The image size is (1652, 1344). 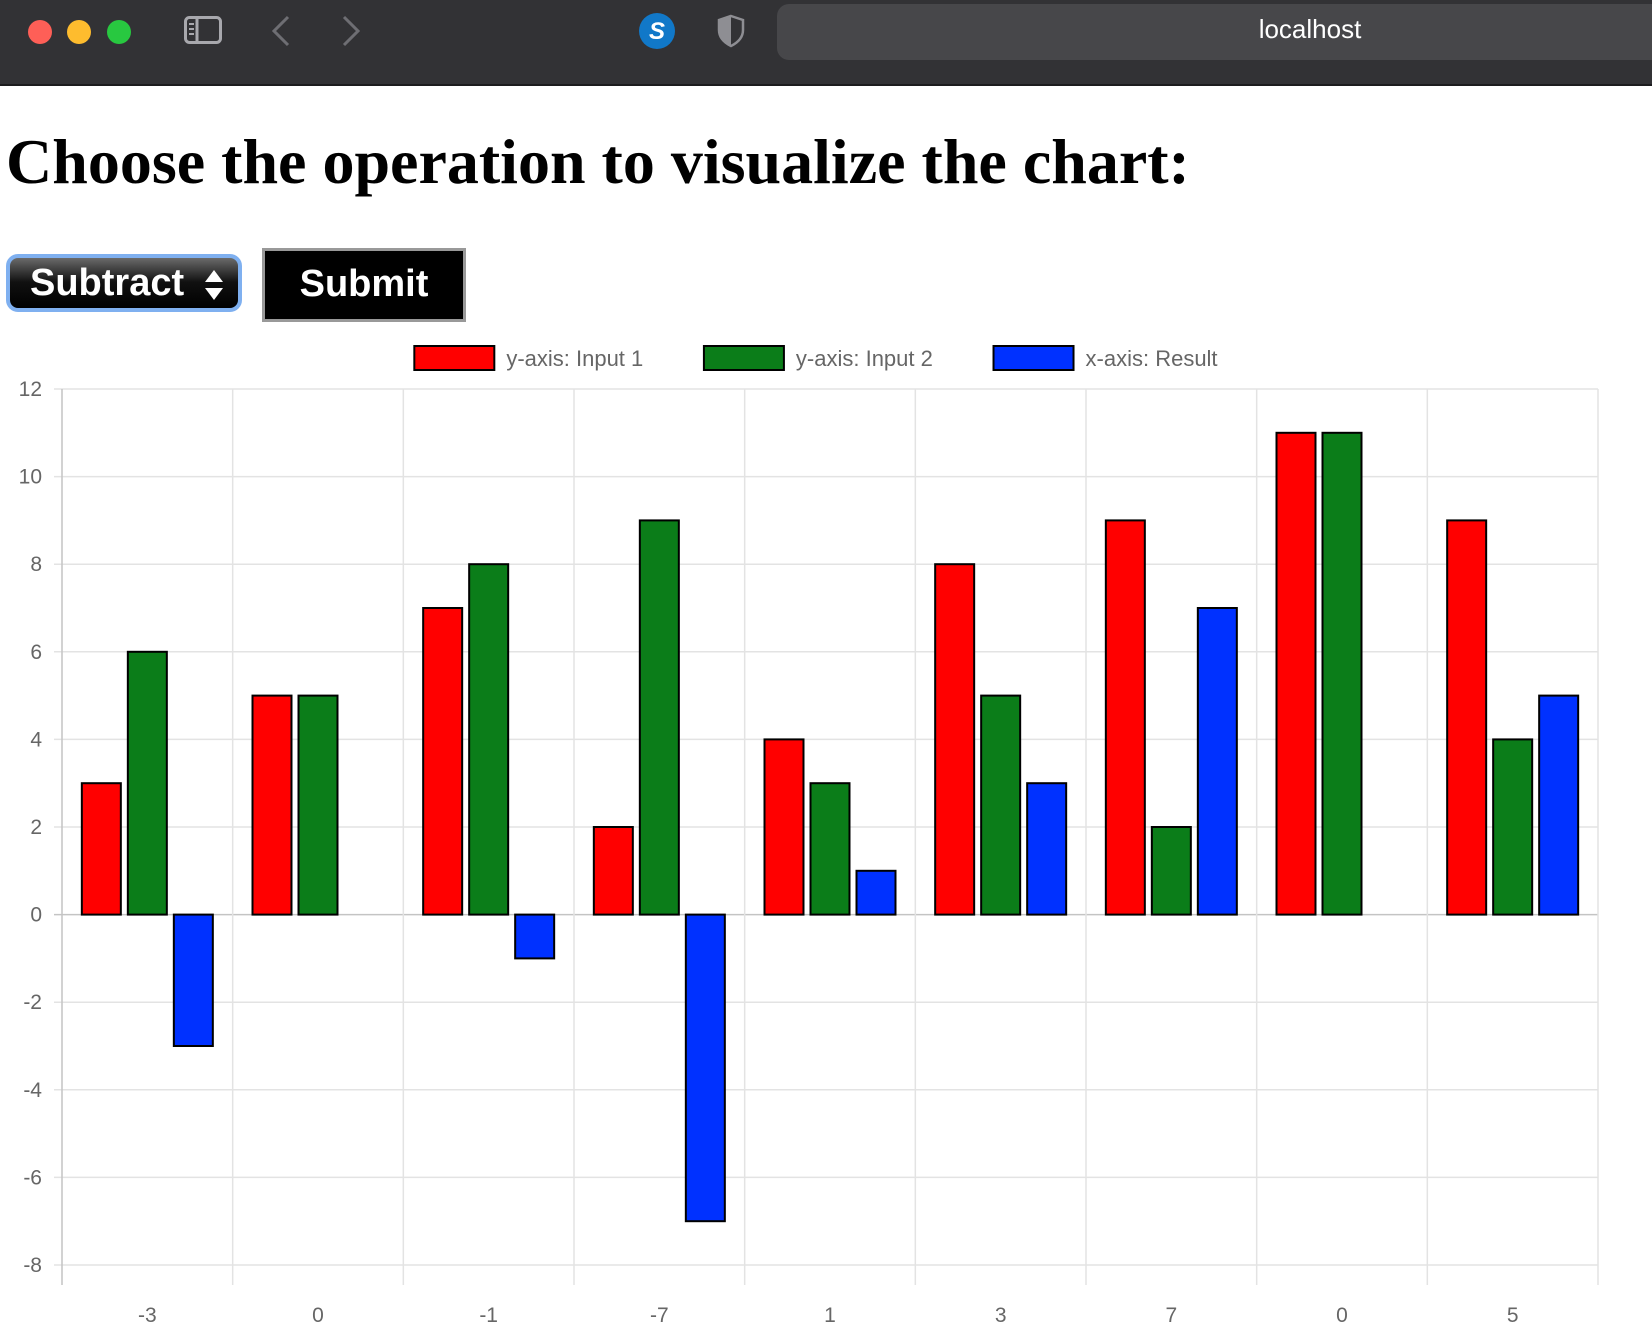 I want to click on select-arrows-icon, so click(x=214, y=285).